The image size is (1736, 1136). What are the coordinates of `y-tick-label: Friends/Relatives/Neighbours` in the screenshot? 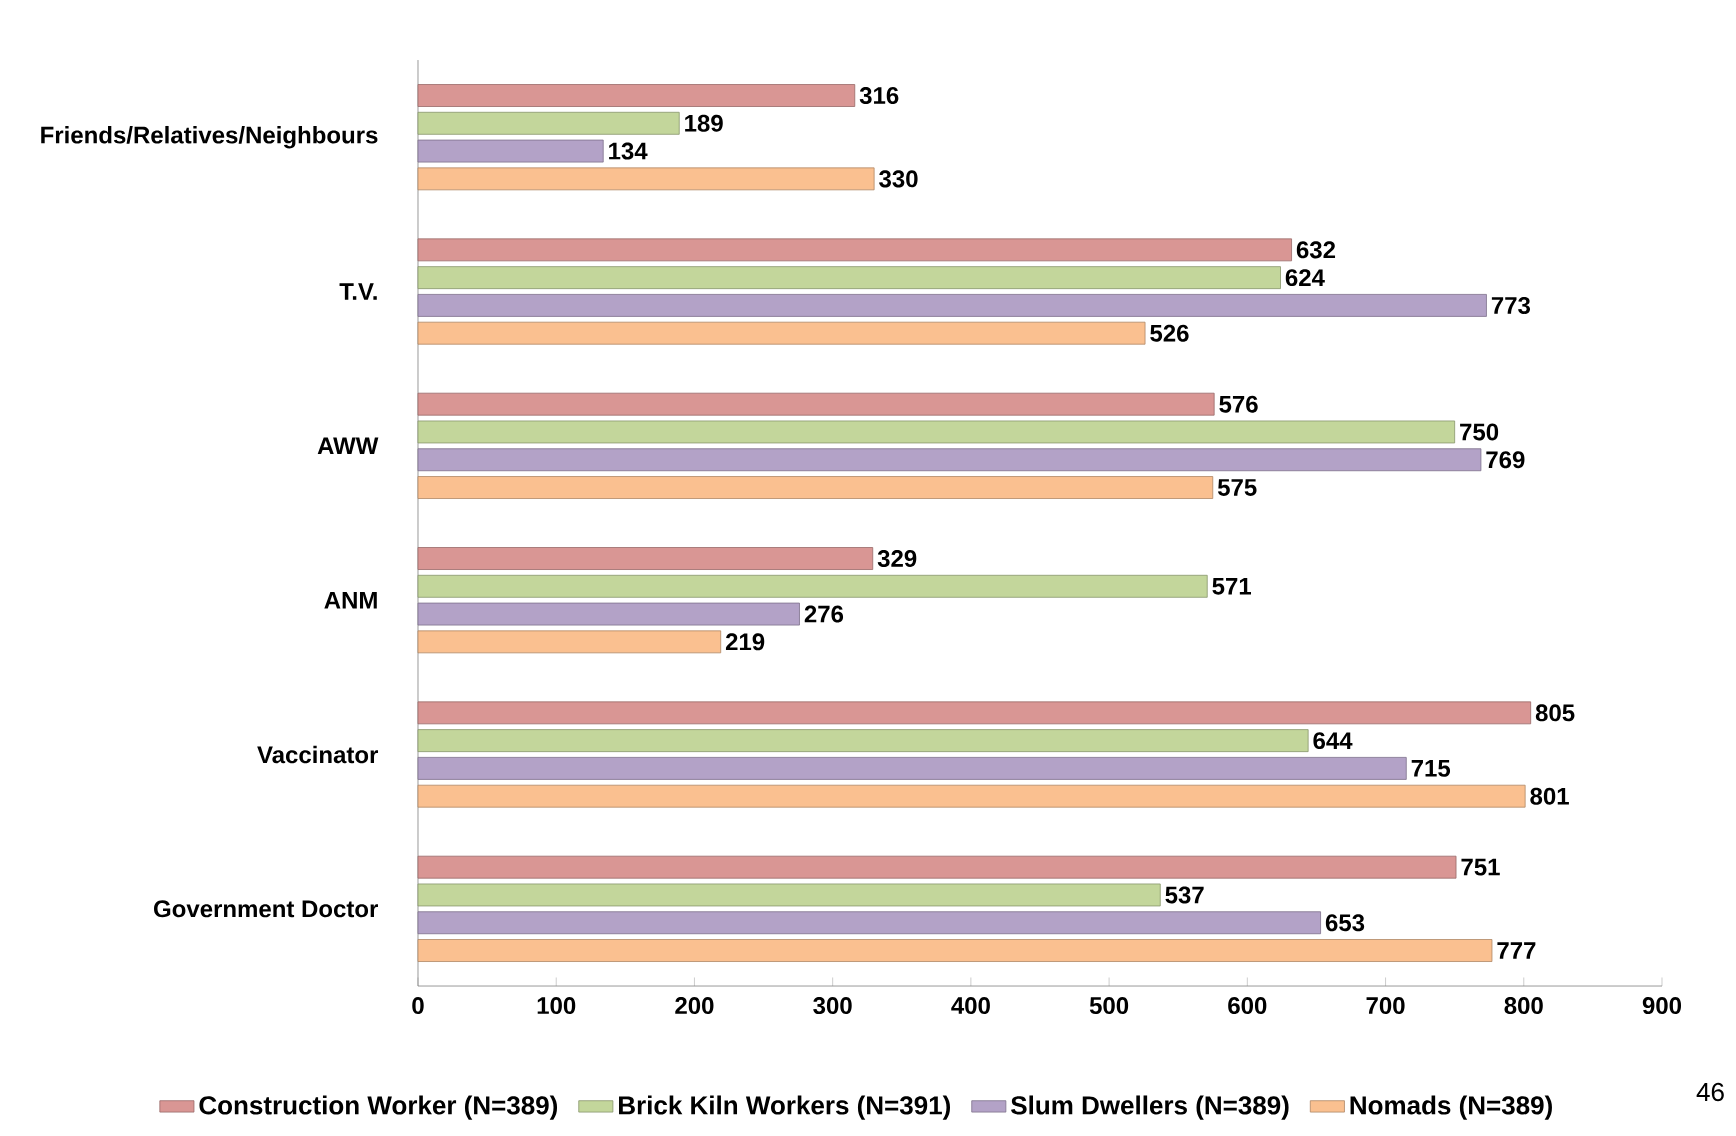 It's located at (209, 137).